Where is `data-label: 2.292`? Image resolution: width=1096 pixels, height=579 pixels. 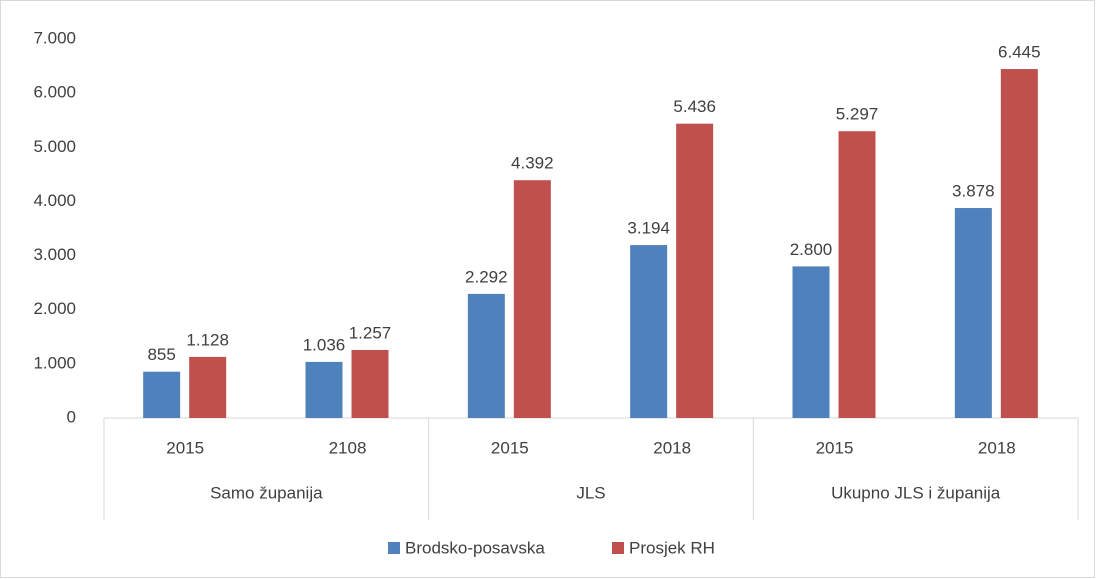
data-label: 2.292 is located at coordinates (486, 276).